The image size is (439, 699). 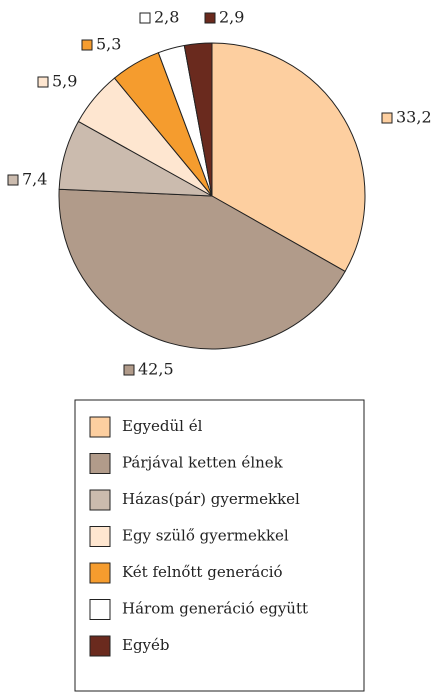 I want to click on data-label: 7,4, so click(x=34, y=179).